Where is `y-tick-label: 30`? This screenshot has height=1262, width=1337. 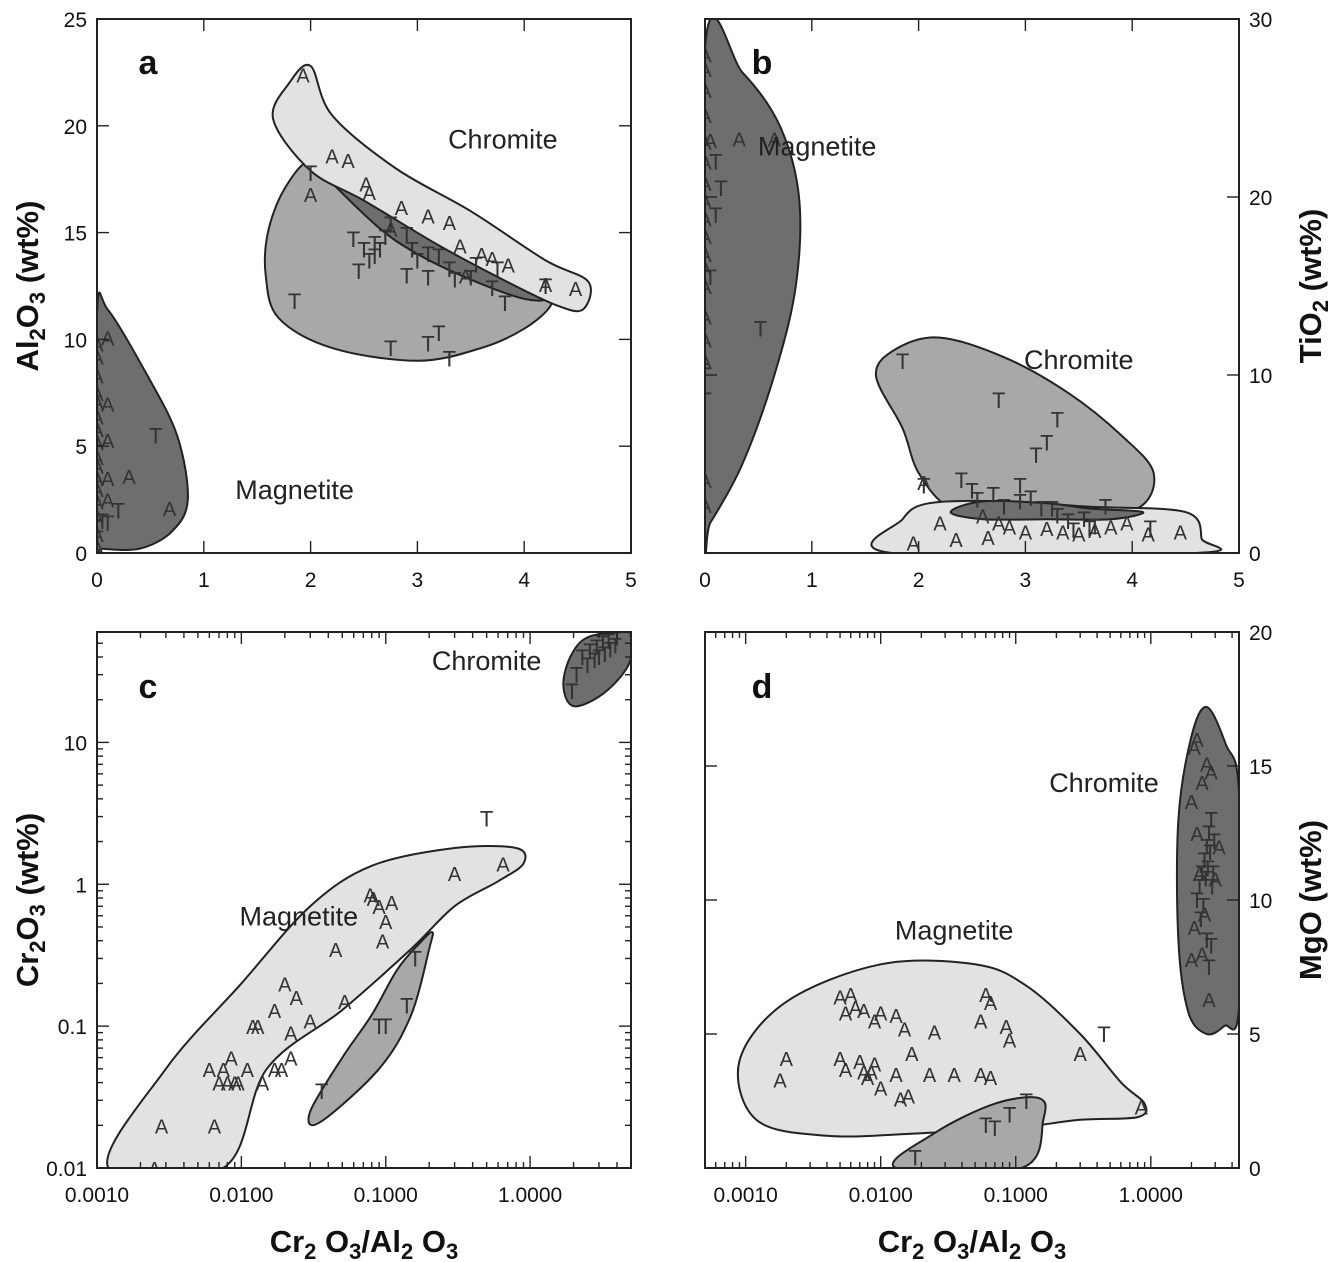 y-tick-label: 30 is located at coordinates (1260, 20).